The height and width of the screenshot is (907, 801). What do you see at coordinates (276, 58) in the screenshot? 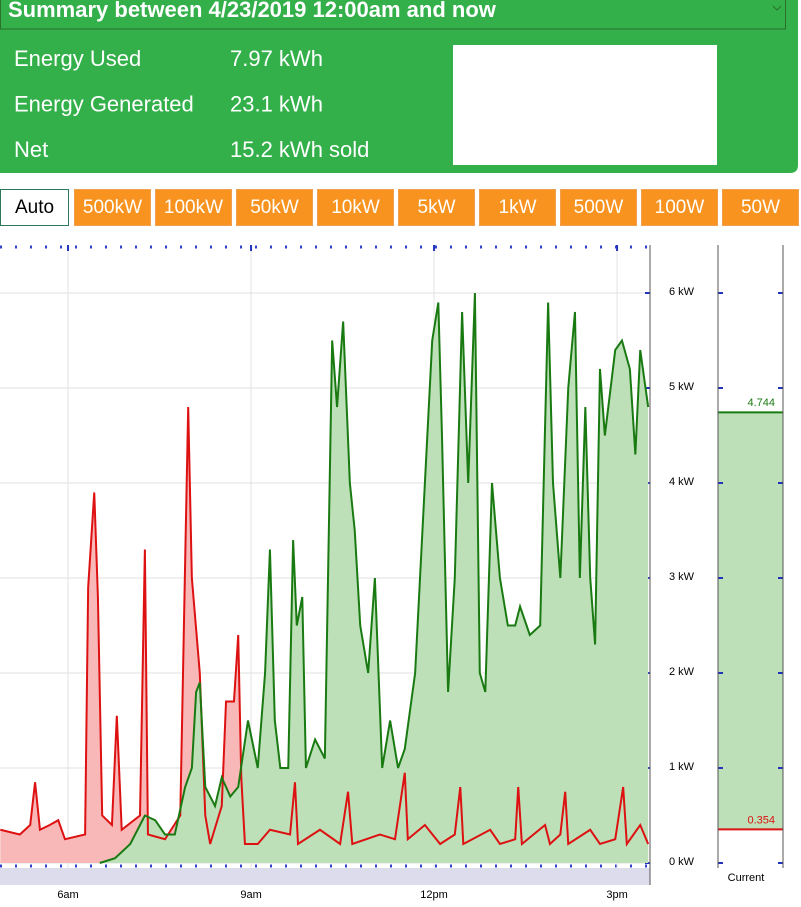
I see `row-value: 7.97 kWh` at bounding box center [276, 58].